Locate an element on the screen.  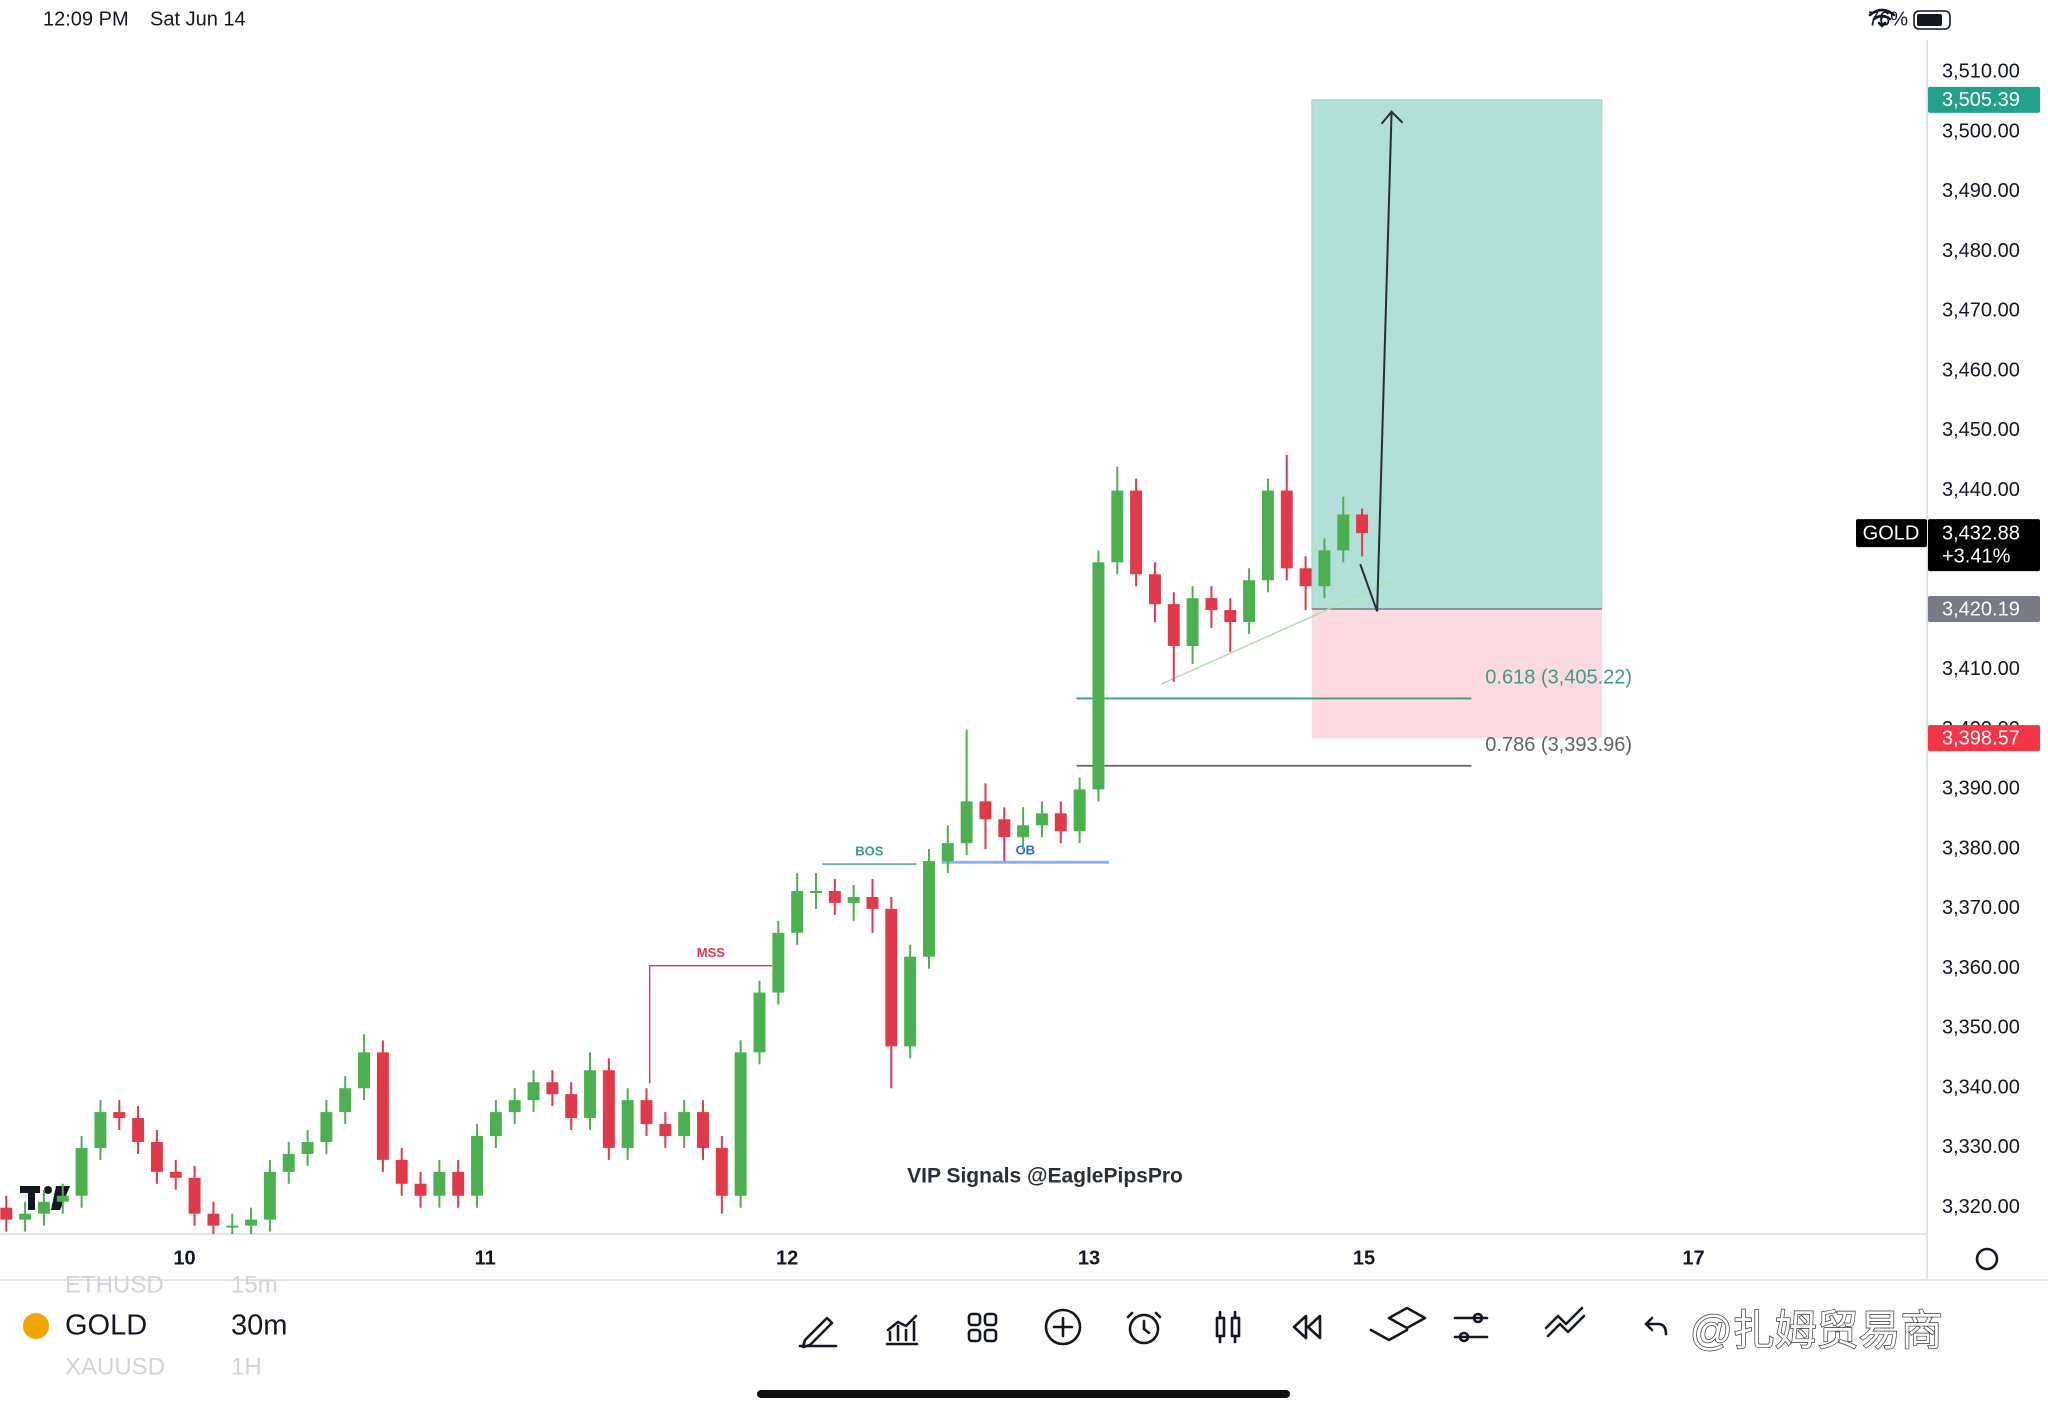
draw-icon is located at coordinates (818, 1332).